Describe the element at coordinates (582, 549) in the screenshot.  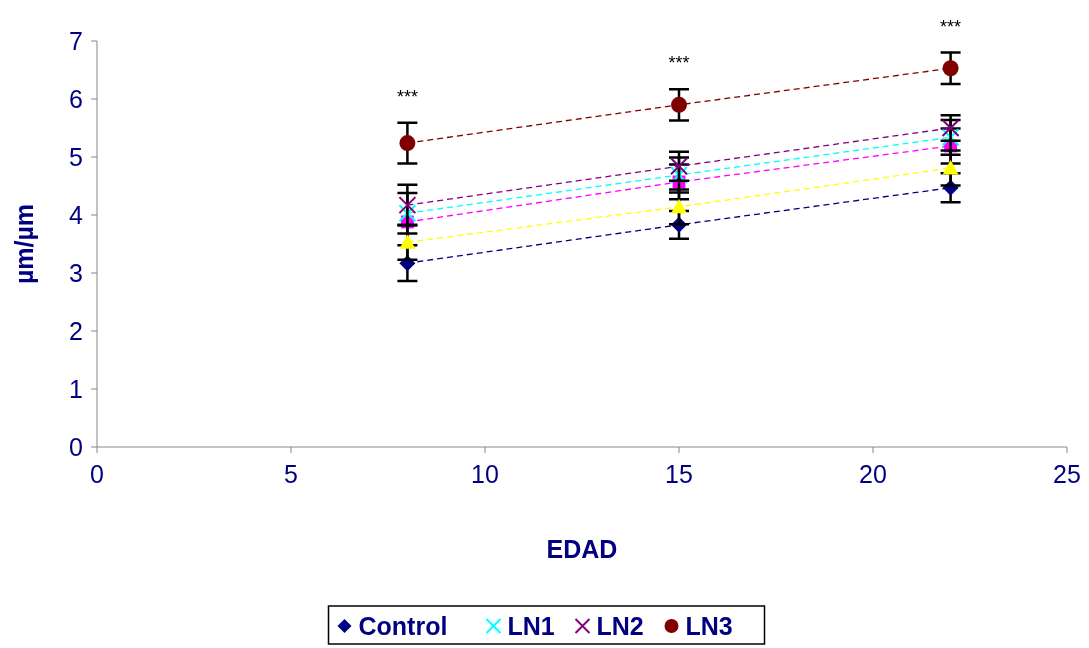
I see `x-axis-title: EDAD` at that location.